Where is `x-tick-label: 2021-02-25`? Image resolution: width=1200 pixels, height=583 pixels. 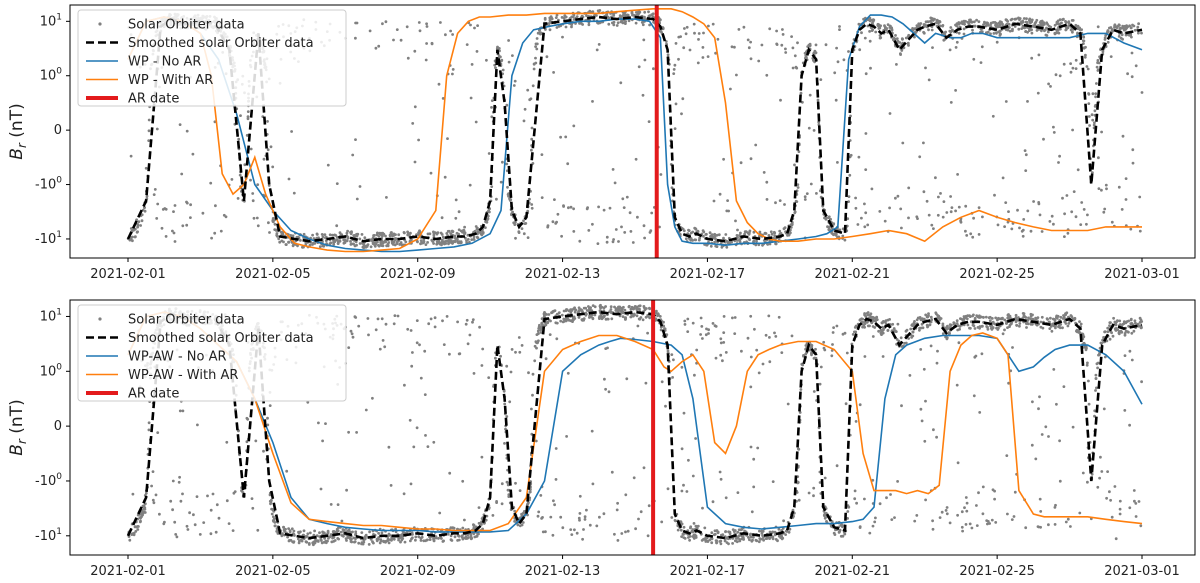 x-tick-label: 2021-02-25 is located at coordinates (997, 274).